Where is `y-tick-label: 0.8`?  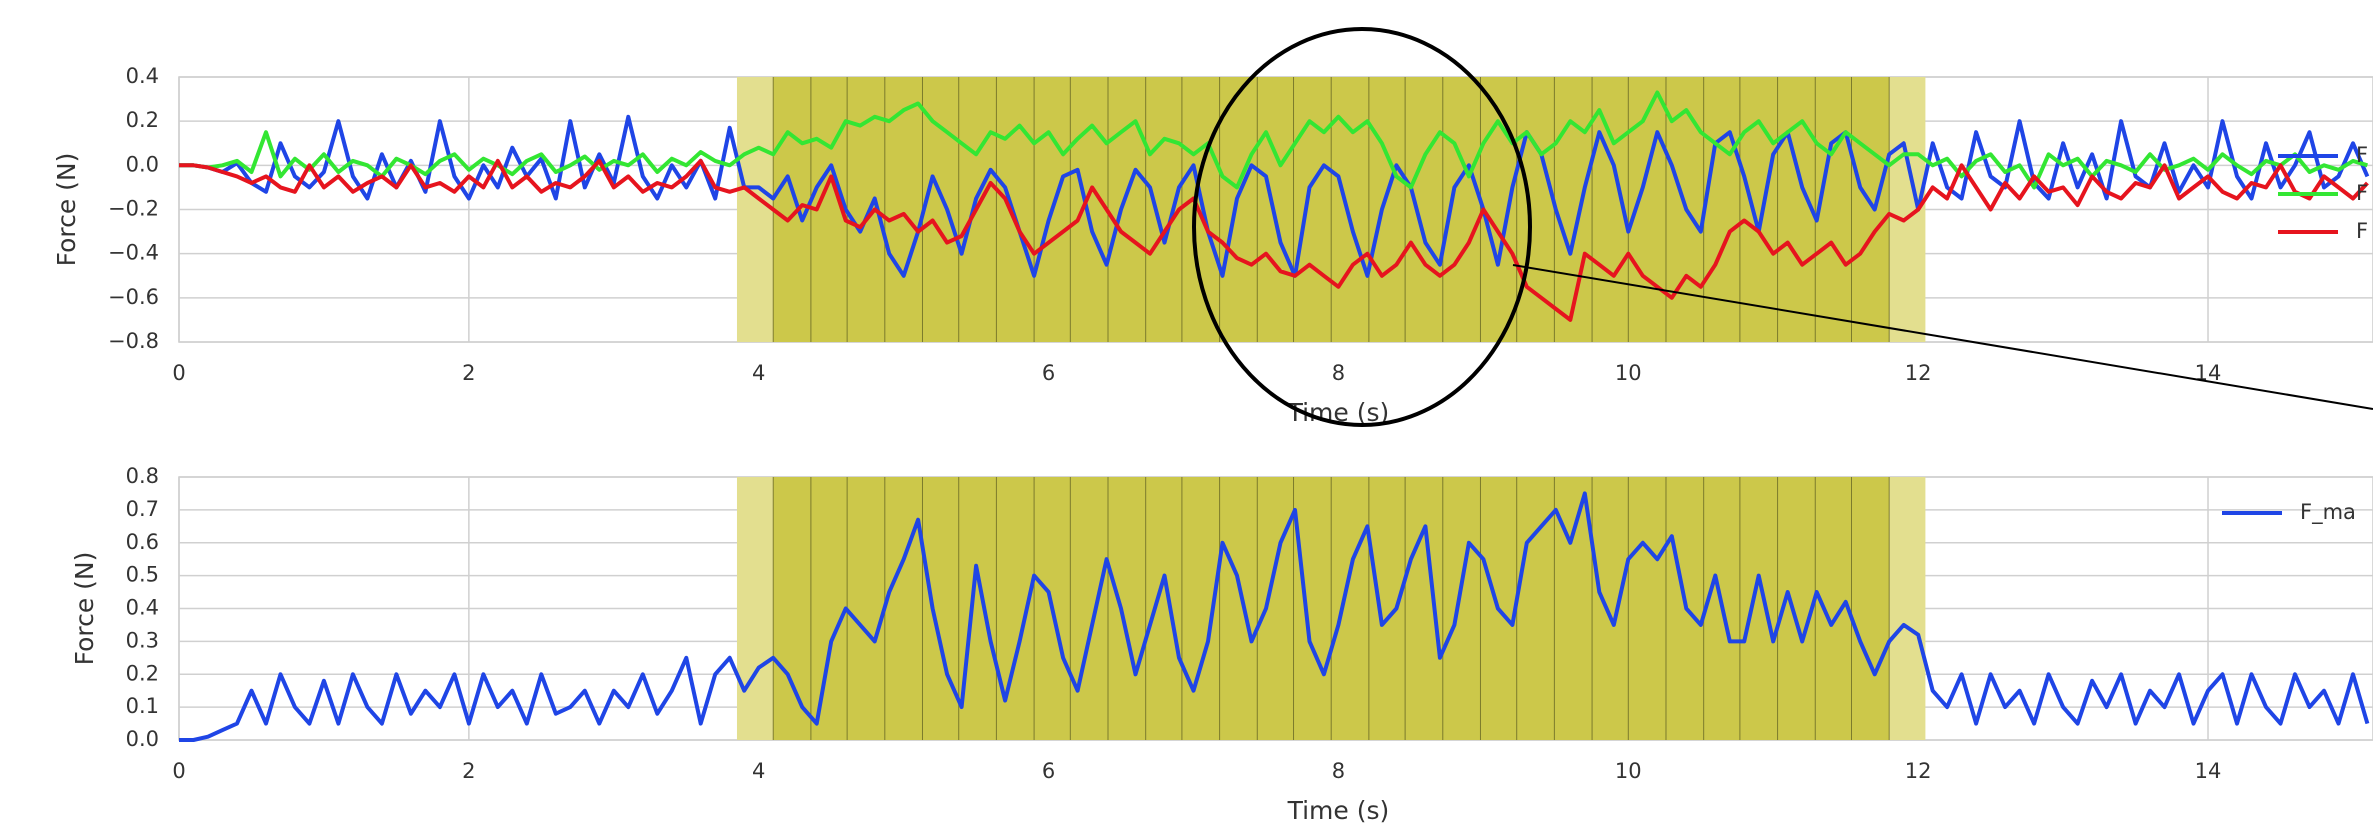 y-tick-label: 0.8 is located at coordinates (142, 476).